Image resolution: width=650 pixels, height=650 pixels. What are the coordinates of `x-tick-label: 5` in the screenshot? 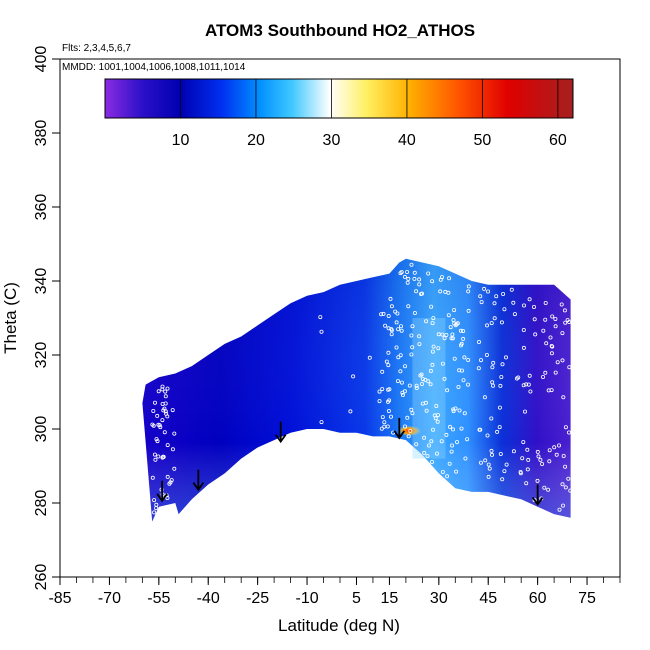 It's located at (356, 598).